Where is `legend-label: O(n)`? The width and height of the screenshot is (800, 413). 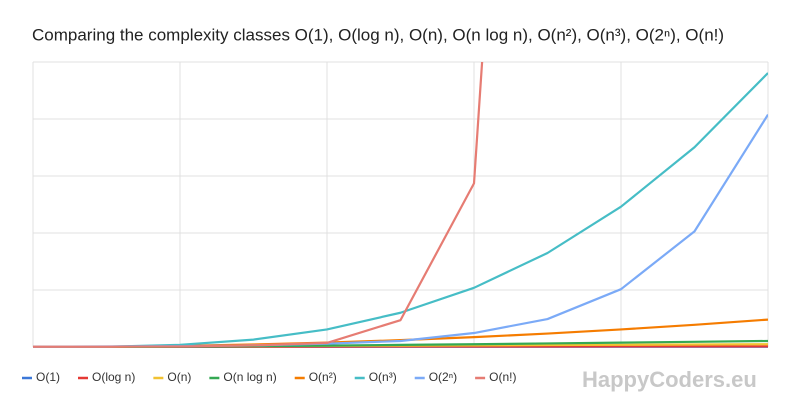 legend-label: O(n) is located at coordinates (179, 377).